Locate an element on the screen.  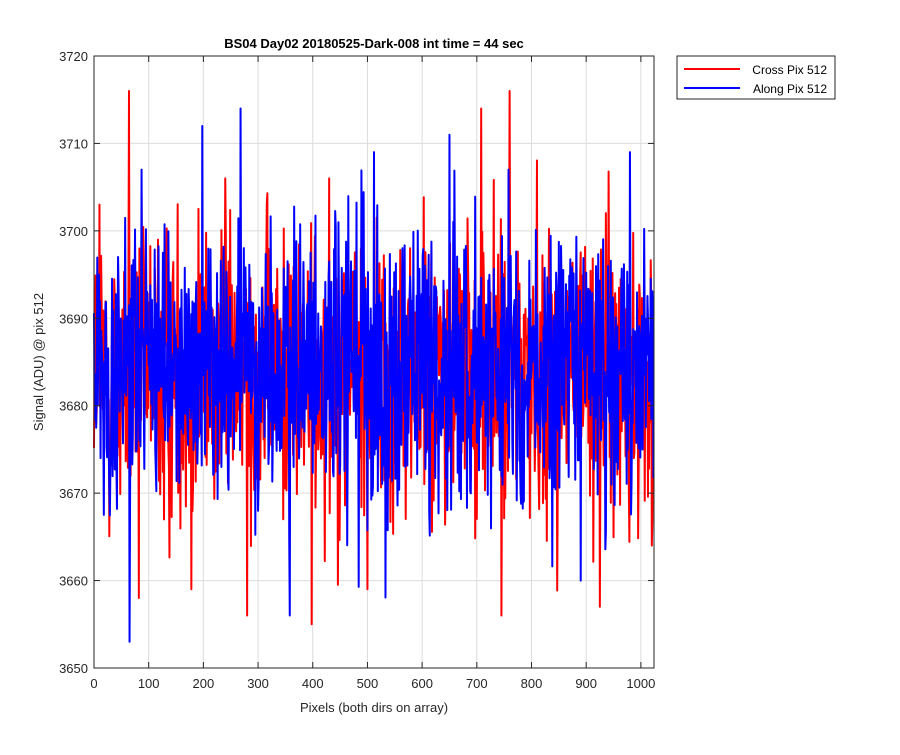
legend-box is located at coordinates (756, 77).